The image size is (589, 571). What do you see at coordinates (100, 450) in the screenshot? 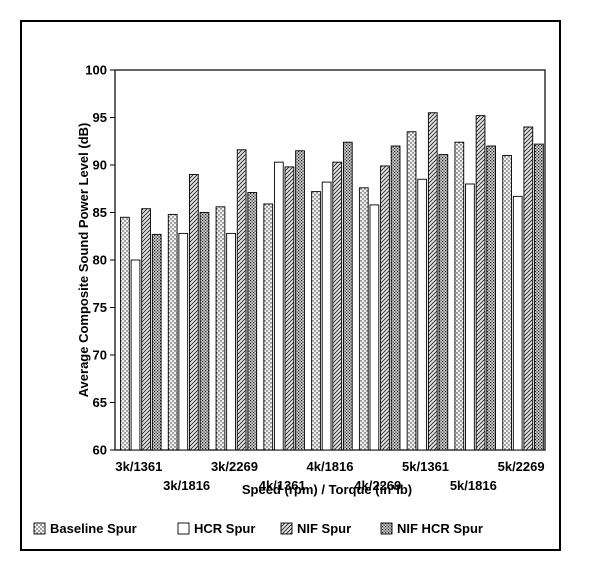
I see `y-tick-label: 60` at bounding box center [100, 450].